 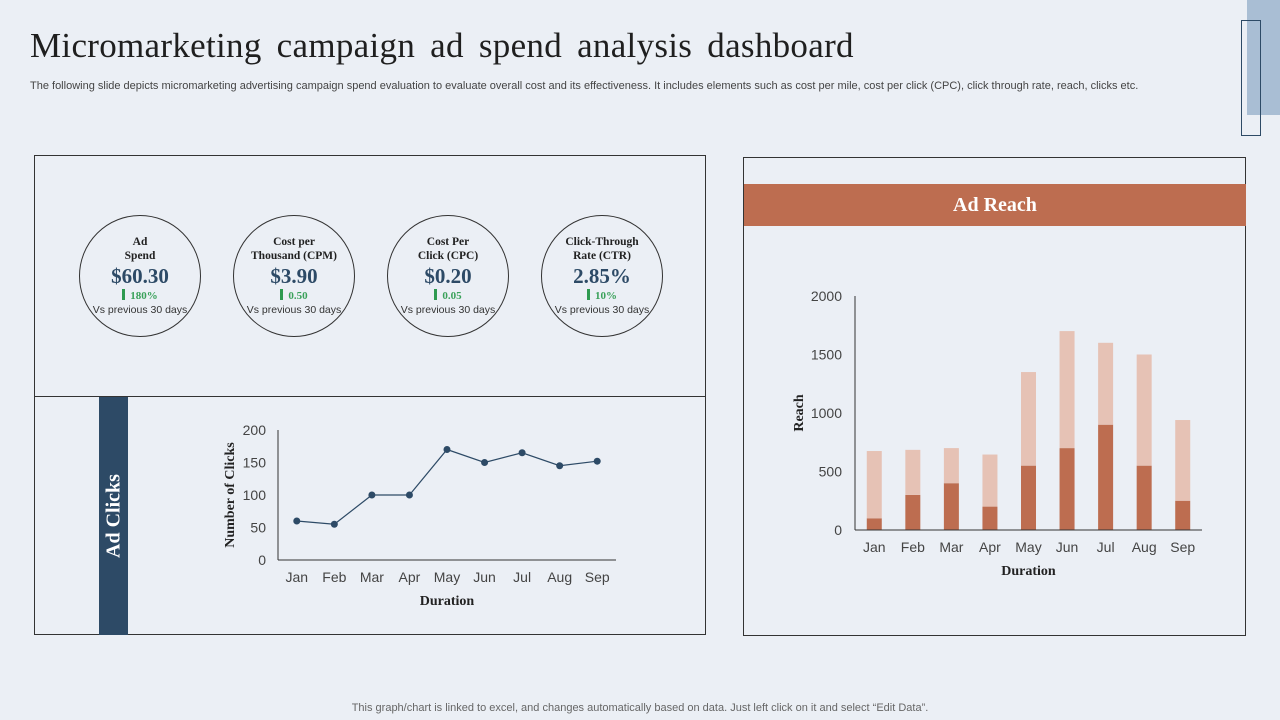 What do you see at coordinates (113, 516) in the screenshot?
I see `ad-clicks-band: Ad Clicks` at bounding box center [113, 516].